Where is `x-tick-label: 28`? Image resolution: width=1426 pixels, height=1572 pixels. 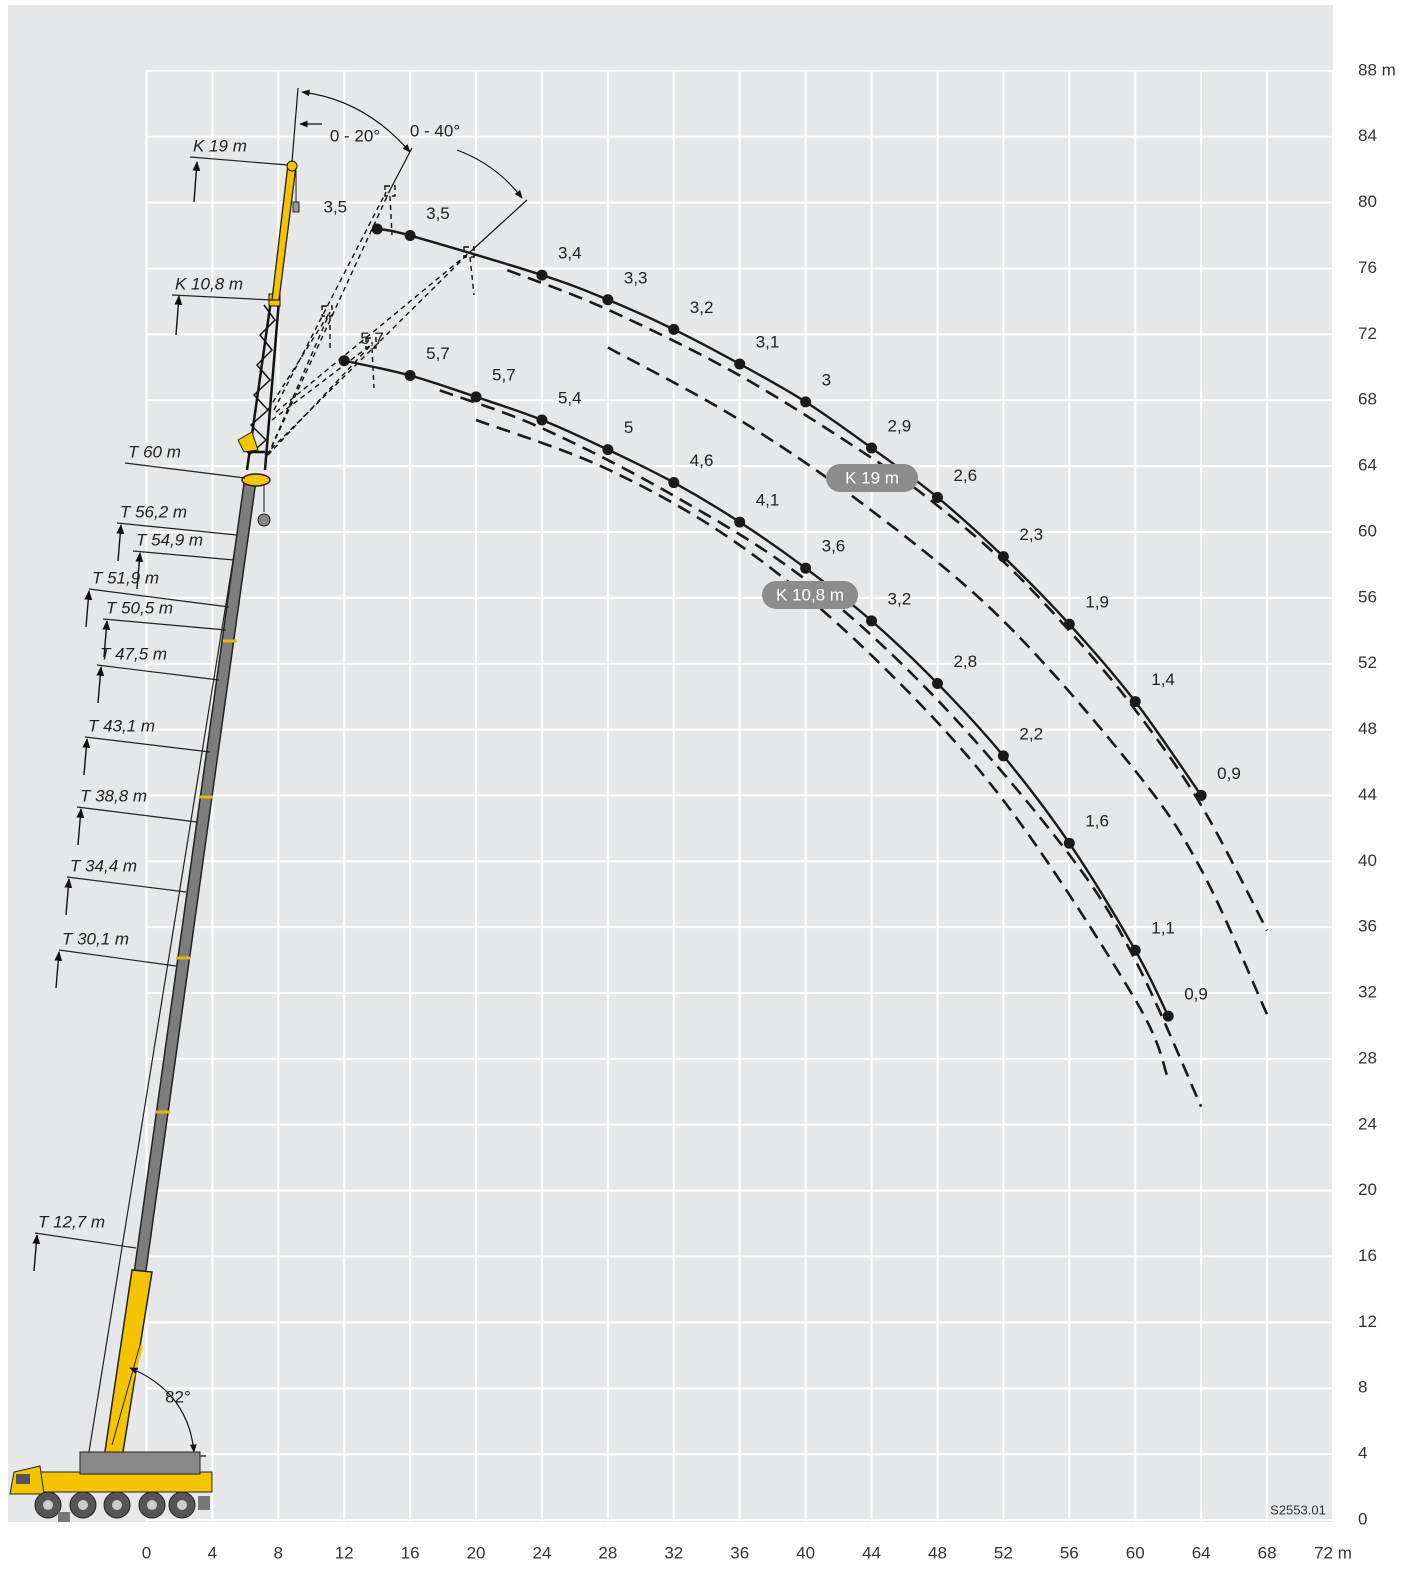 x-tick-label: 28 is located at coordinates (607, 1552).